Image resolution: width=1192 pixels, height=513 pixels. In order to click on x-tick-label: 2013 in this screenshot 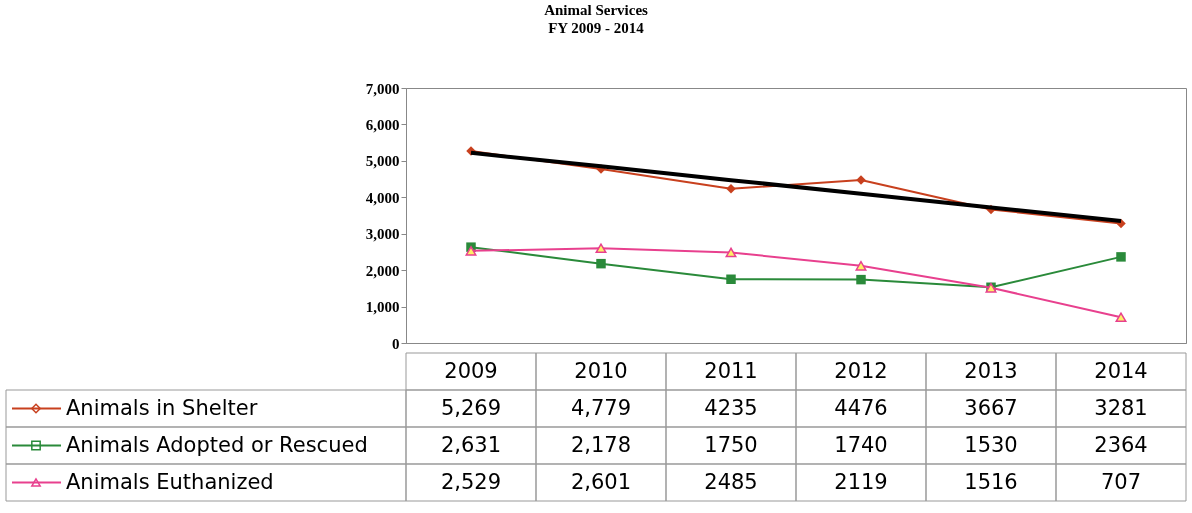, I will do `click(991, 370)`.